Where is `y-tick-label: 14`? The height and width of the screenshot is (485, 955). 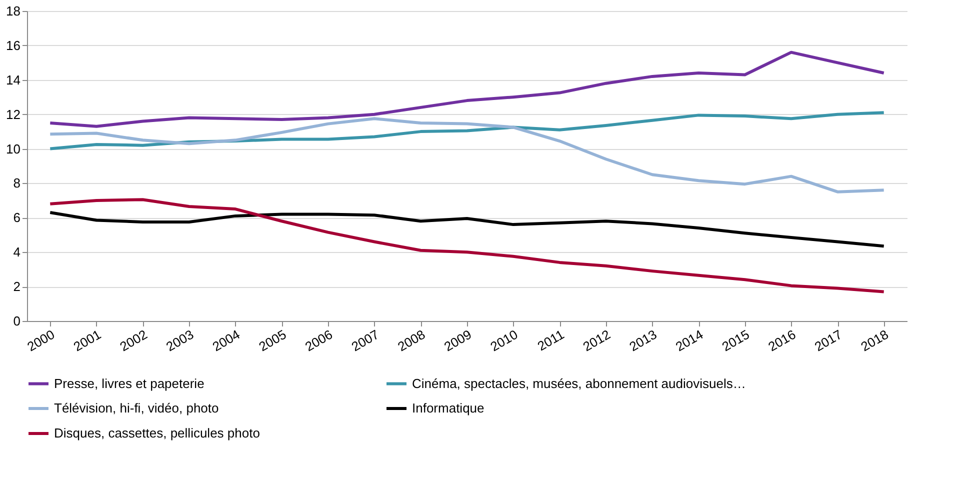
y-tick-label: 14 is located at coordinates (13, 80).